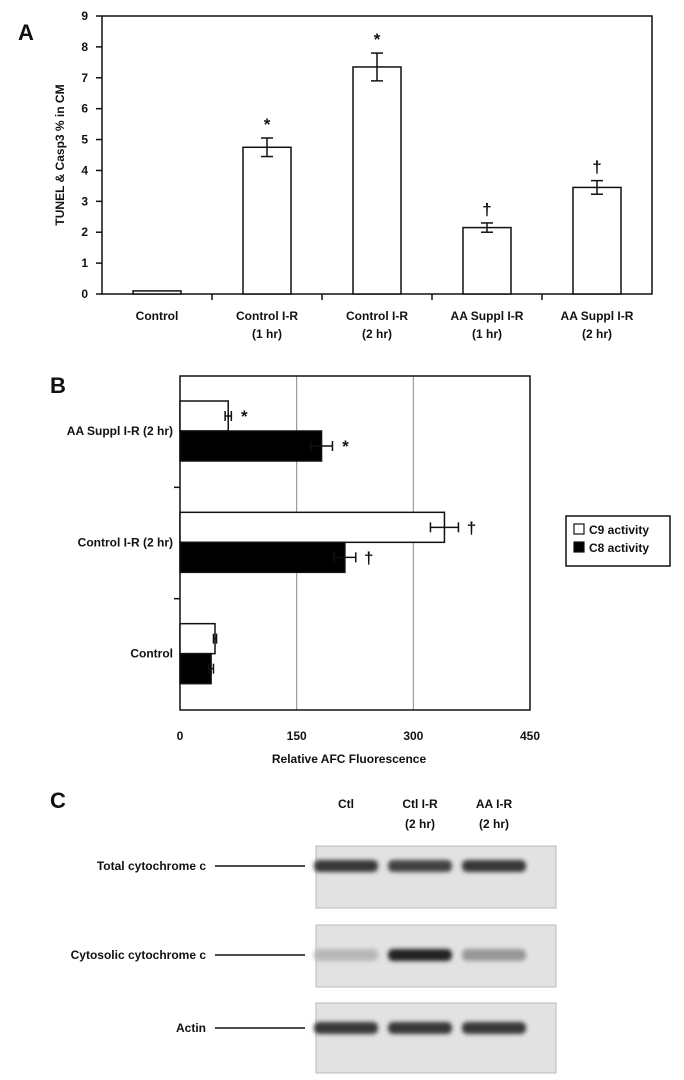 The width and height of the screenshot is (684, 1080). Describe the element at coordinates (530, 736) in the screenshot. I see `x-tick-label: 450` at that location.